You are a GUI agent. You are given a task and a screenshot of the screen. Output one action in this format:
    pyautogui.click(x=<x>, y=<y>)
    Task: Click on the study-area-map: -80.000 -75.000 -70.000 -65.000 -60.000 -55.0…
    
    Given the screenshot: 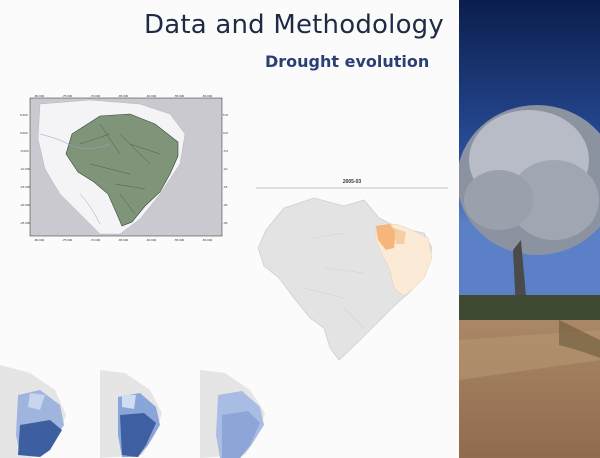 What is the action you would take?
    pyautogui.click(x=124, y=168)
    